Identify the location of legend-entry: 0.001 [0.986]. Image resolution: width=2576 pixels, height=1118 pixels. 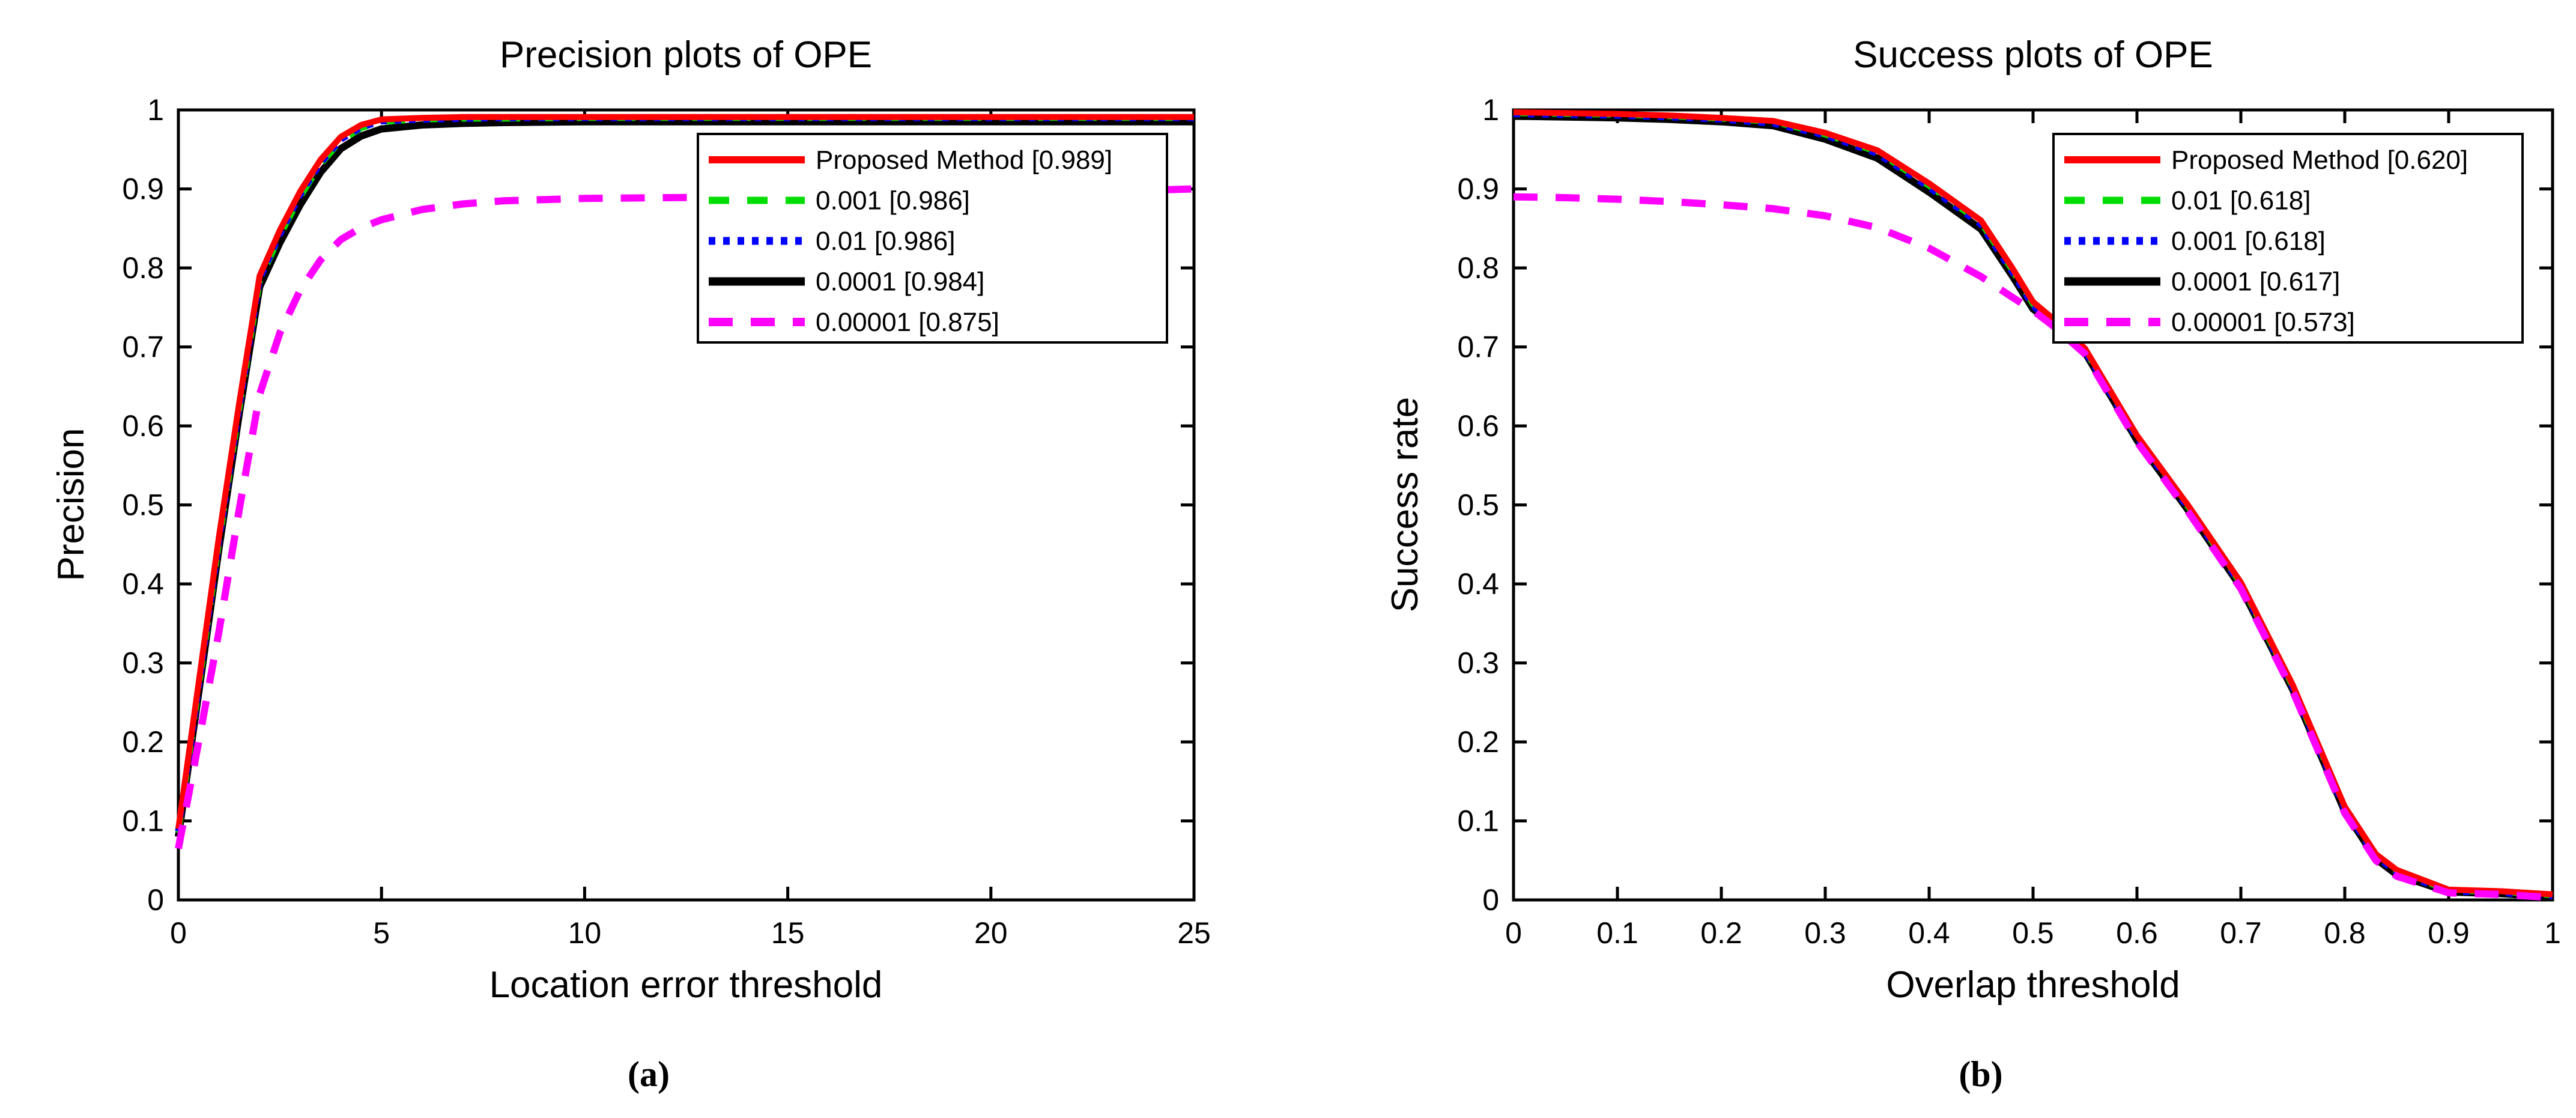
(839, 201).